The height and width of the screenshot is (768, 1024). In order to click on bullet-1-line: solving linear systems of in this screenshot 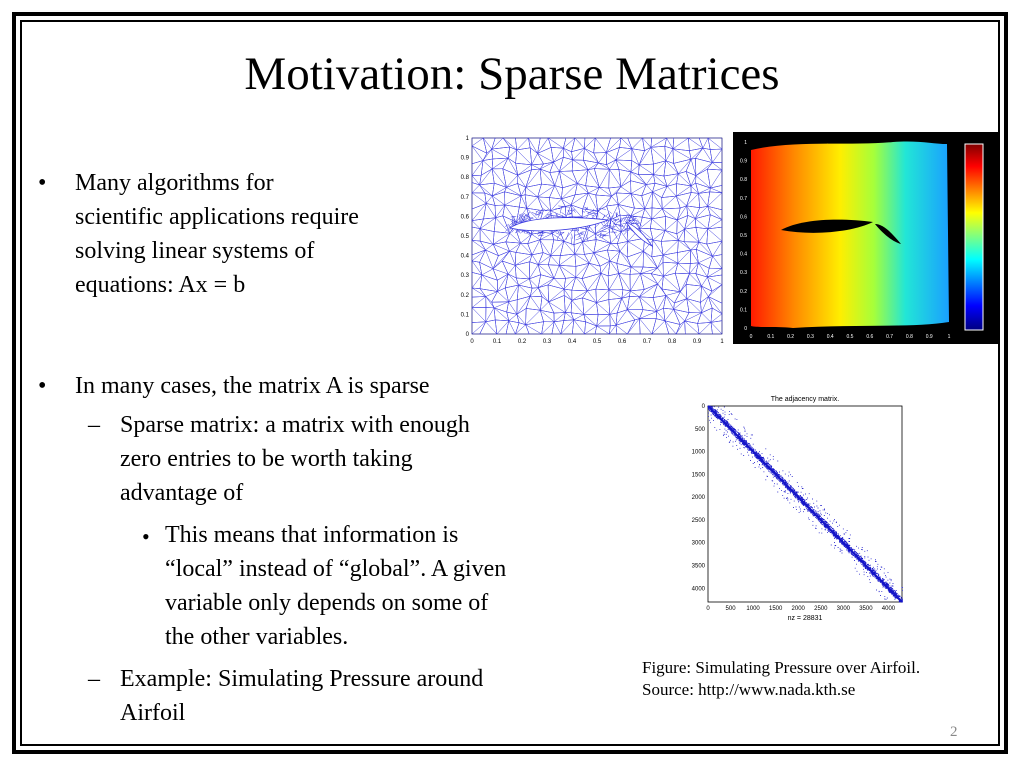, I will do `click(195, 251)`.